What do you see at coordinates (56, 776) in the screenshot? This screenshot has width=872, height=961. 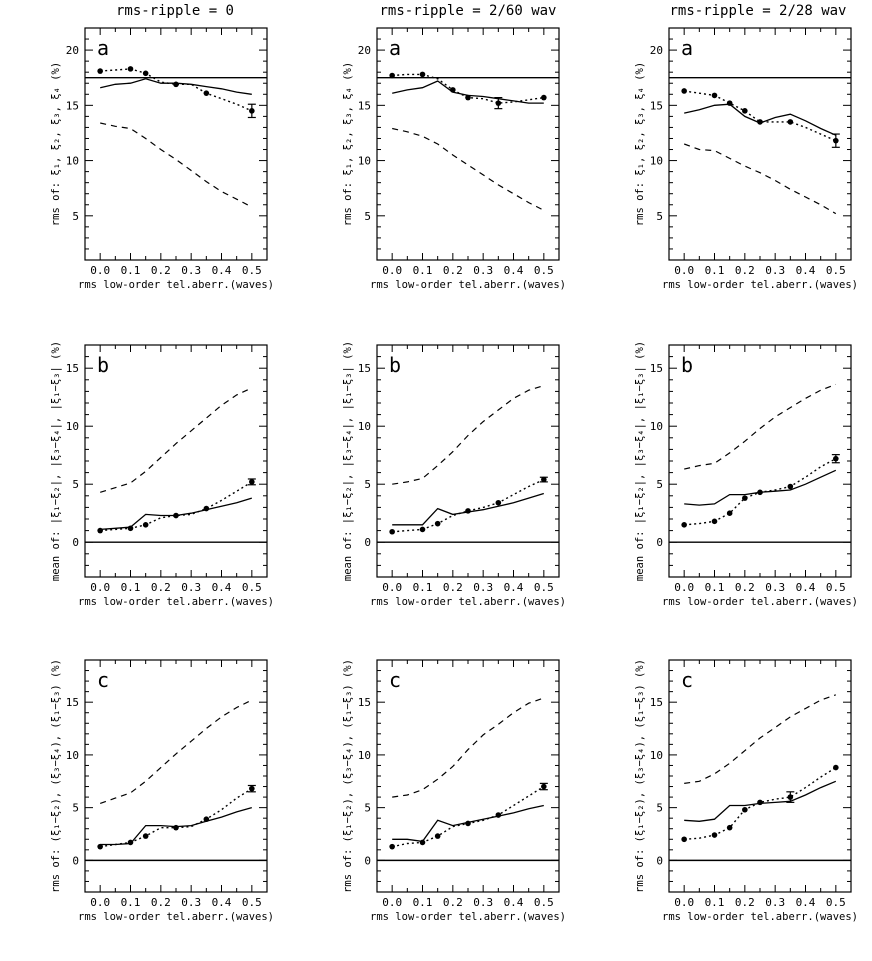 I see `panel-c-1-ylabel: rms of: (ξ₁−ξ₂), (ξ₃−ξ₄), (ξ₁−ξ₃) (%)` at bounding box center [56, 776].